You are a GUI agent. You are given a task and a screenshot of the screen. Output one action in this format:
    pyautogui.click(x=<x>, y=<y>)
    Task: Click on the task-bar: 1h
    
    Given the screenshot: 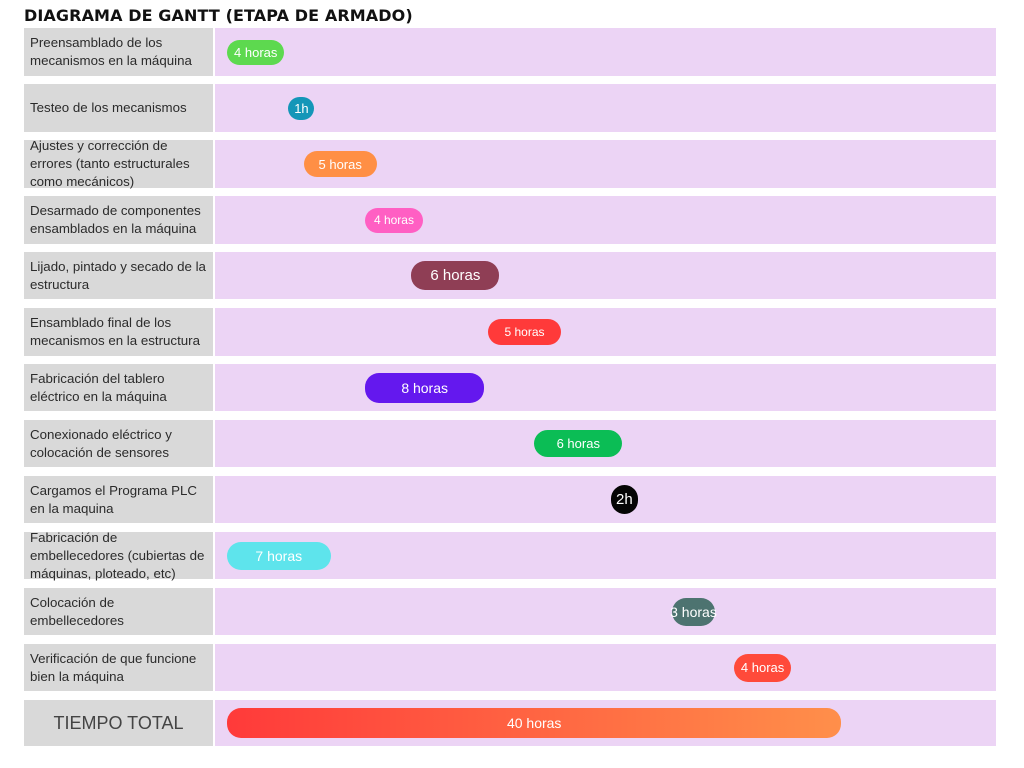 What is the action you would take?
    pyautogui.click(x=301, y=108)
    